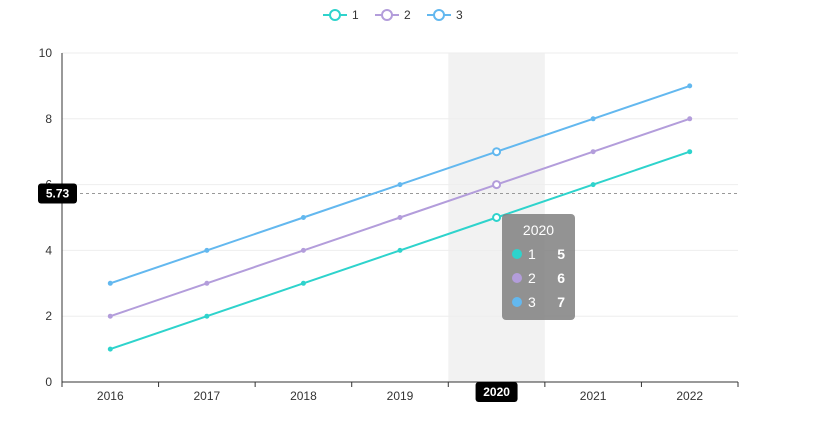 The height and width of the screenshot is (425, 819). What do you see at coordinates (538, 302) in the screenshot?
I see `tooltip-row: 3 7` at bounding box center [538, 302].